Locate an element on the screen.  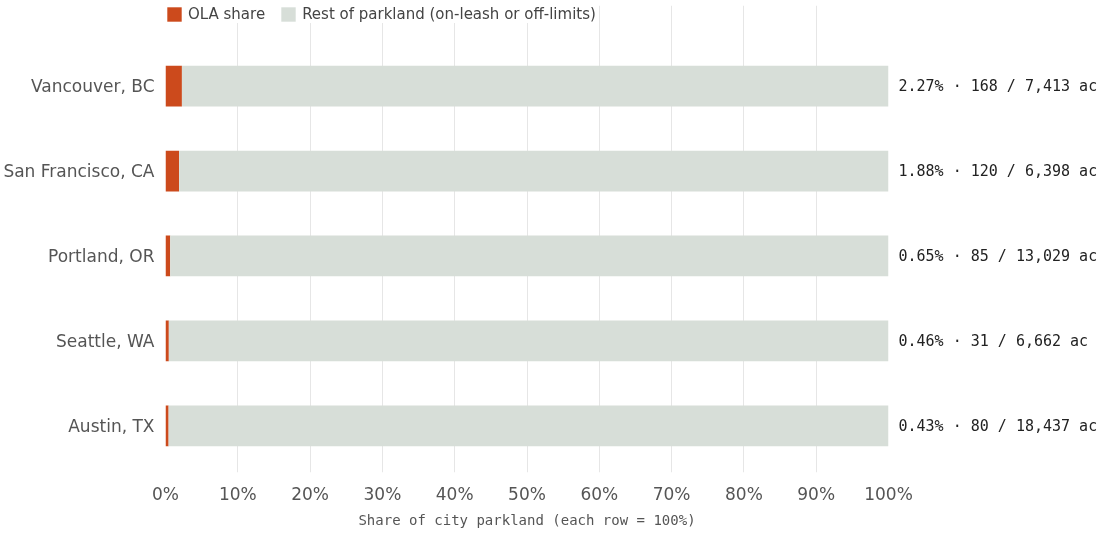
x-tick-label: 60% is located at coordinates (599, 493).